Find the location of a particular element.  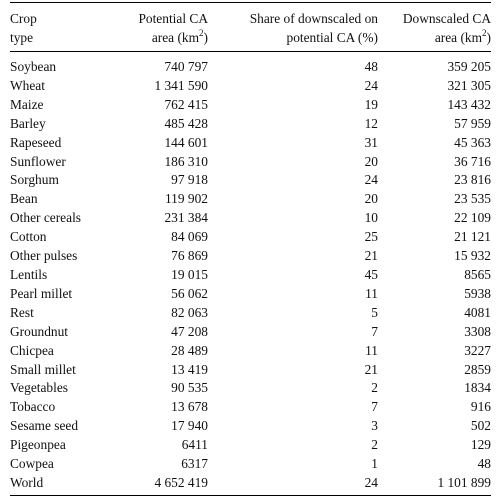

cell-downscaled-ca-area: 3227 is located at coordinates (477, 350).